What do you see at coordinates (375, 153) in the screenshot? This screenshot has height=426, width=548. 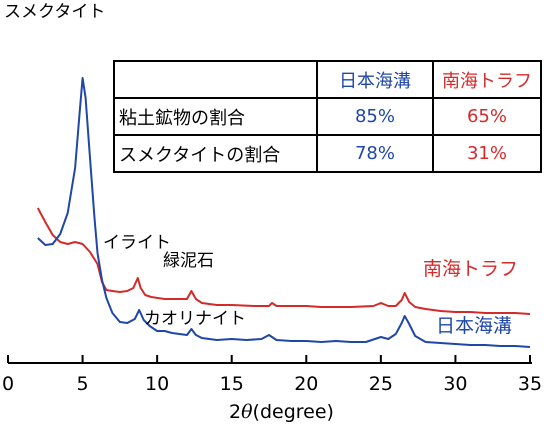 I see `cell-smectite-japan: 78%` at bounding box center [375, 153].